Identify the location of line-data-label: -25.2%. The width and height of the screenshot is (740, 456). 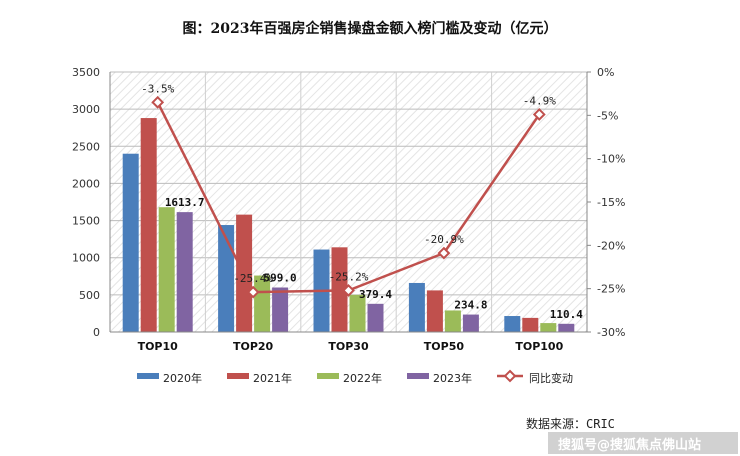
(349, 276).